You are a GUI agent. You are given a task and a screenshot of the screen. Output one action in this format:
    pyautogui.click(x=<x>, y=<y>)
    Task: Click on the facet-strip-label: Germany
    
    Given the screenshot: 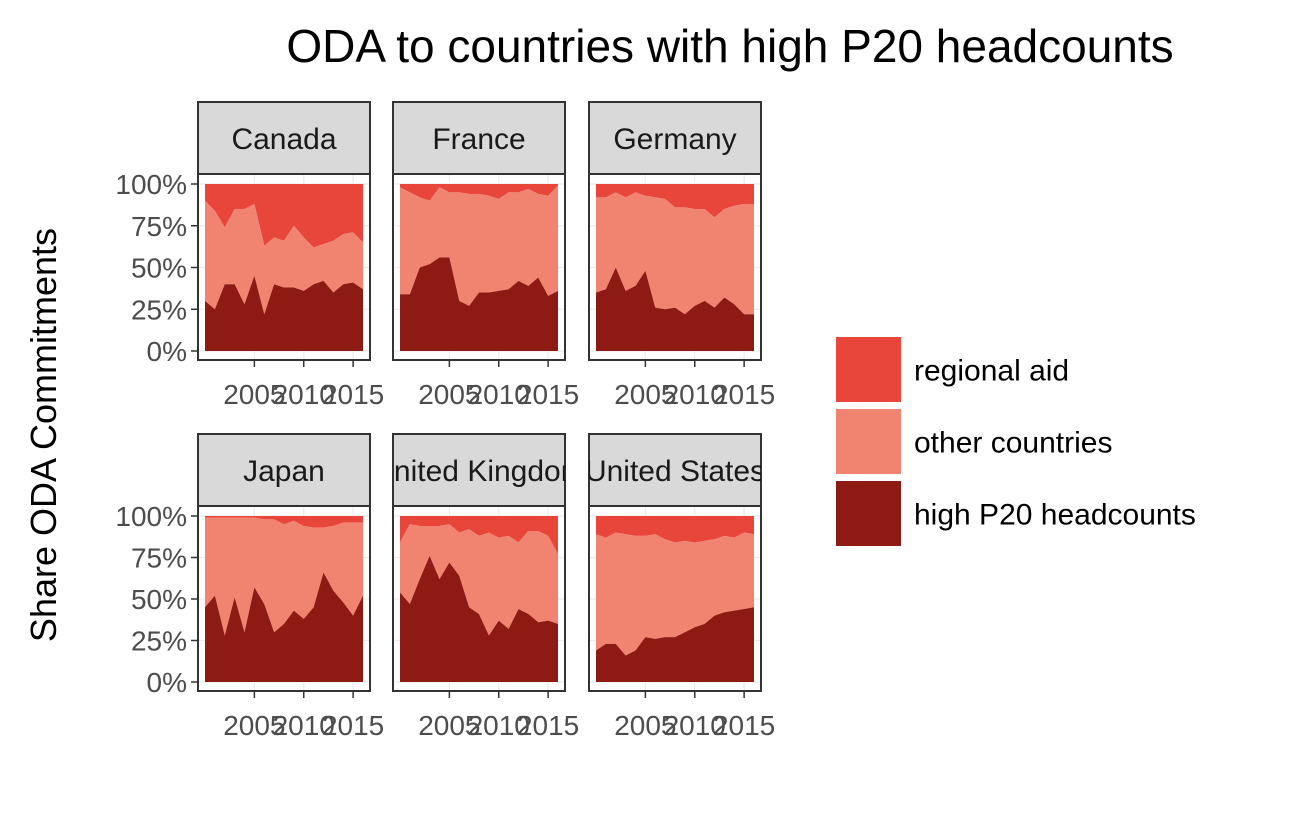 What is the action you would take?
    pyautogui.click(x=674, y=139)
    